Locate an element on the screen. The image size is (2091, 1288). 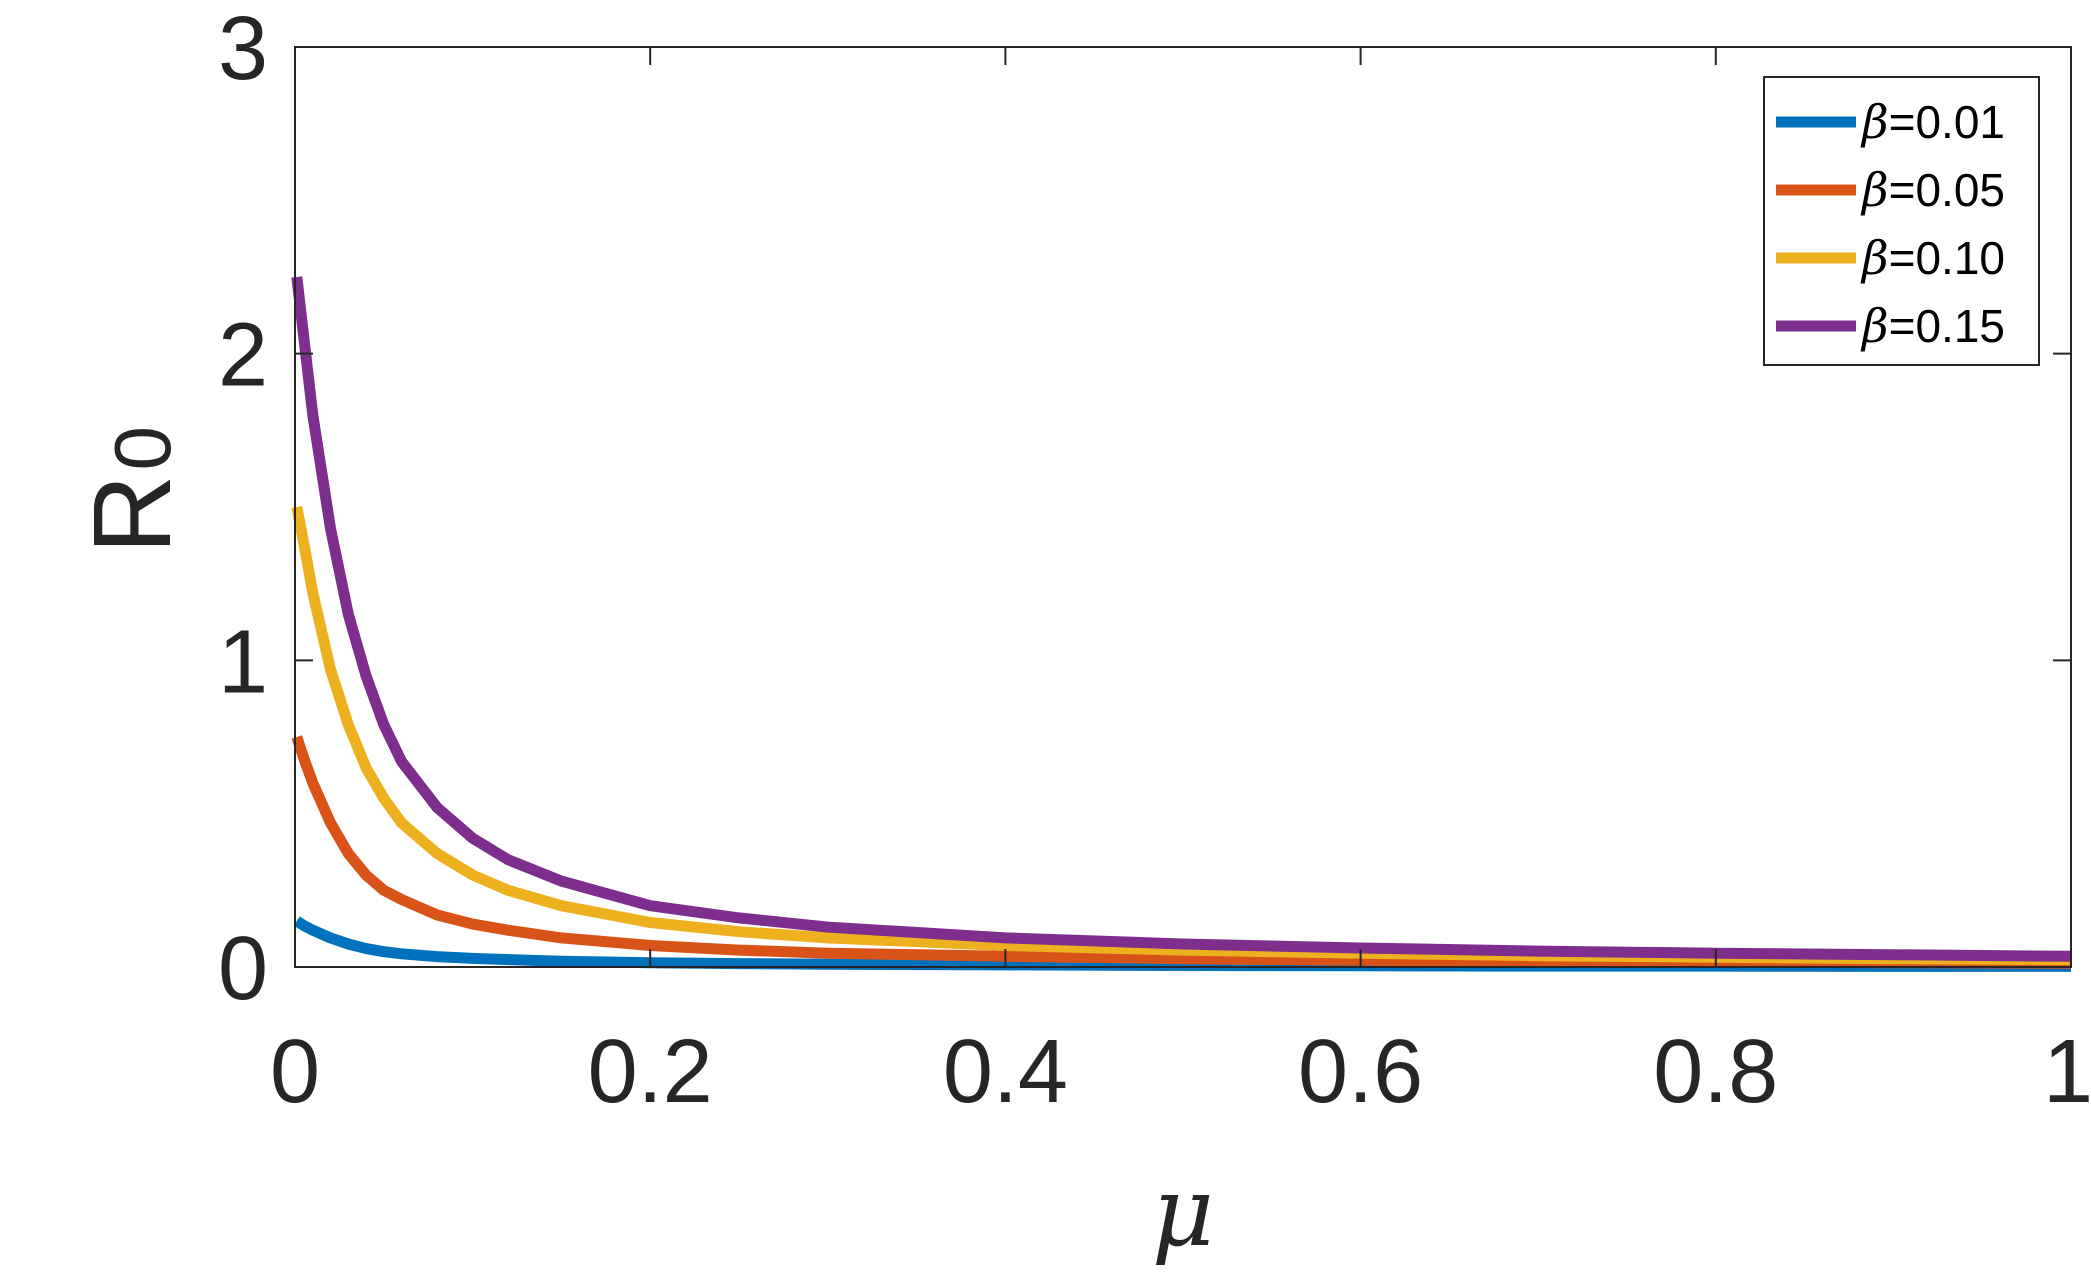
y-axis-label-main: R is located at coordinates (132, 514).